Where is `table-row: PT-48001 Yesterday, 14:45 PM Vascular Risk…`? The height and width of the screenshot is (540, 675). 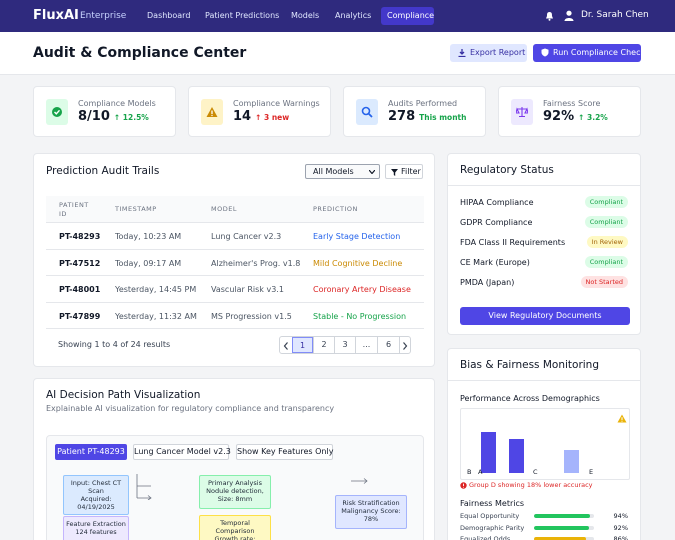 table-row: PT-48001 Yesterday, 14:45 PM Vascular Risk… is located at coordinates (235, 289).